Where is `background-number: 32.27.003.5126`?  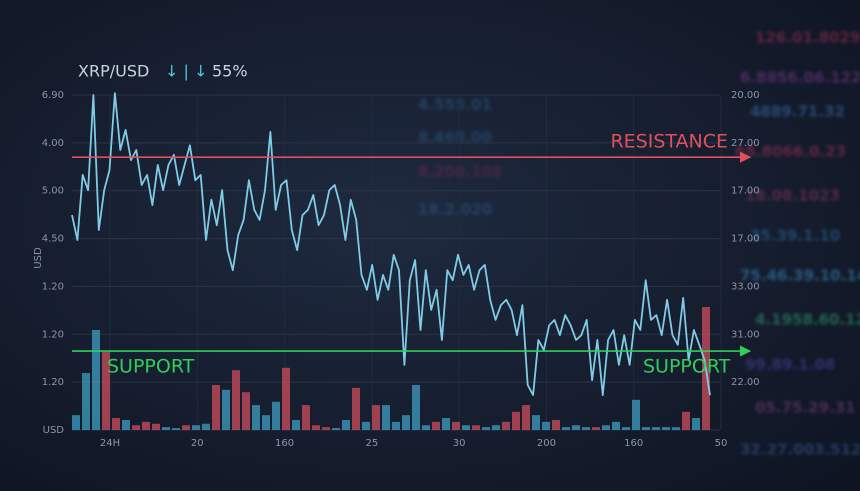
background-number: 32.27.003.5126 is located at coordinates (800, 450).